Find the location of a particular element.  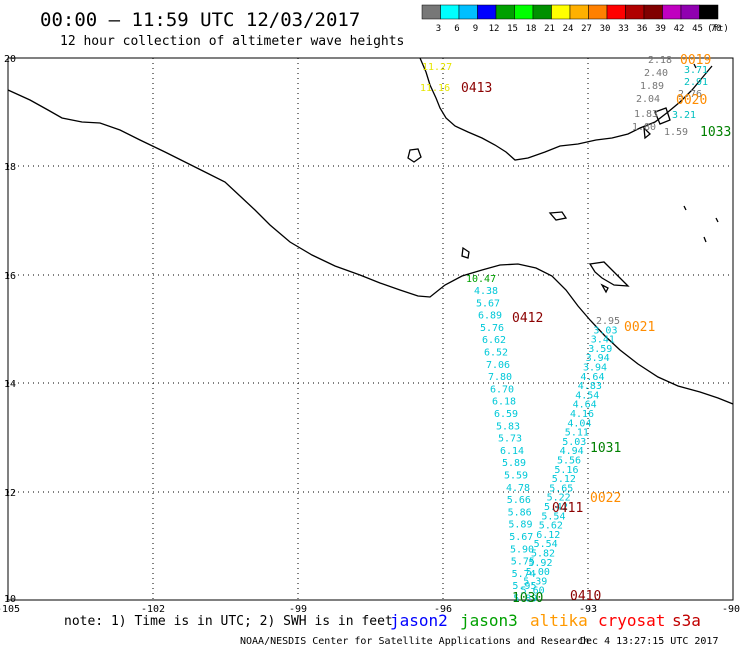

colorbar-label: 12 is located at coordinates (494, 29).